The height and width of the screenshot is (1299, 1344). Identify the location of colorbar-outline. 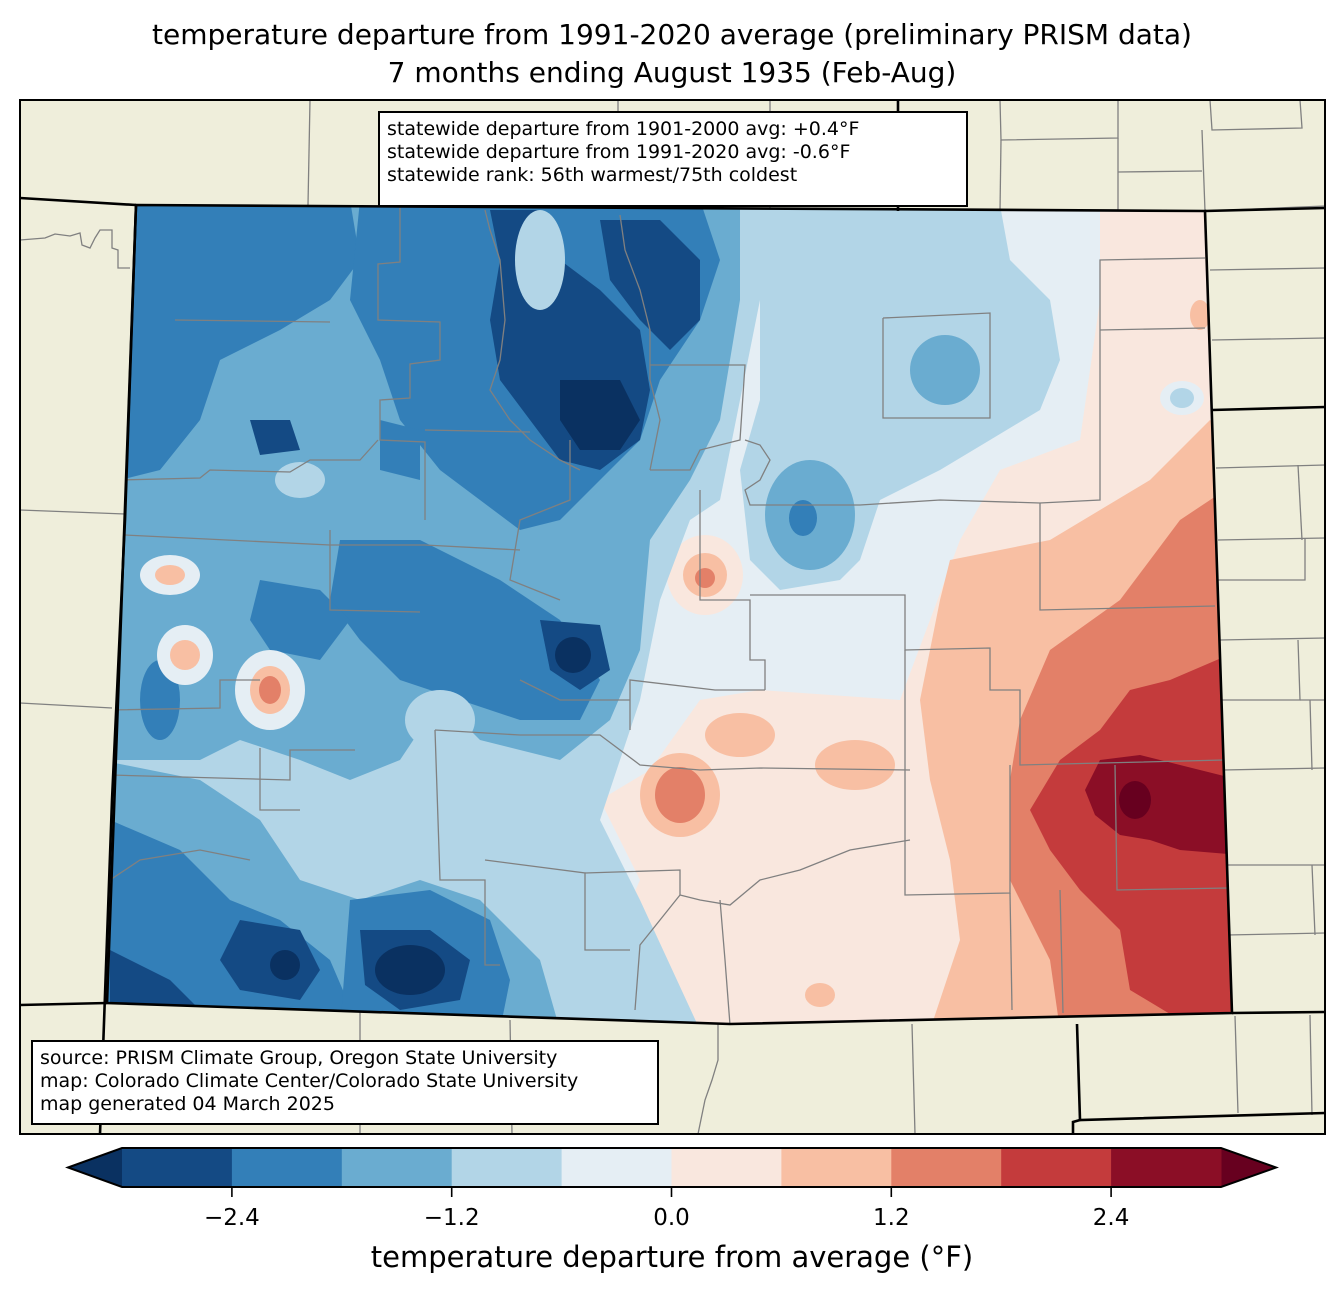
(672, 1167).